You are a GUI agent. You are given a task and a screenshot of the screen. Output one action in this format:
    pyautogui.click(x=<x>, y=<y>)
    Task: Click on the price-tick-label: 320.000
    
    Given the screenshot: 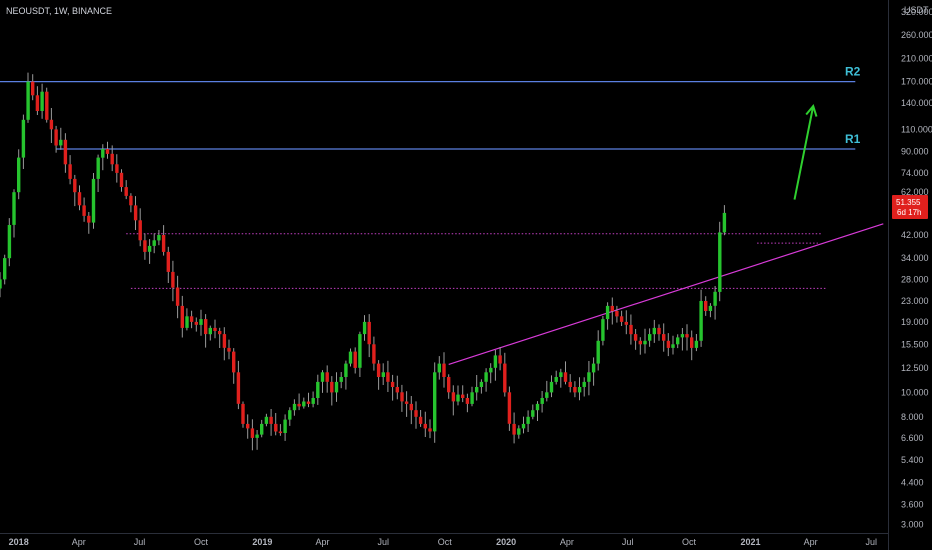 What is the action you would take?
    pyautogui.click(x=916, y=12)
    